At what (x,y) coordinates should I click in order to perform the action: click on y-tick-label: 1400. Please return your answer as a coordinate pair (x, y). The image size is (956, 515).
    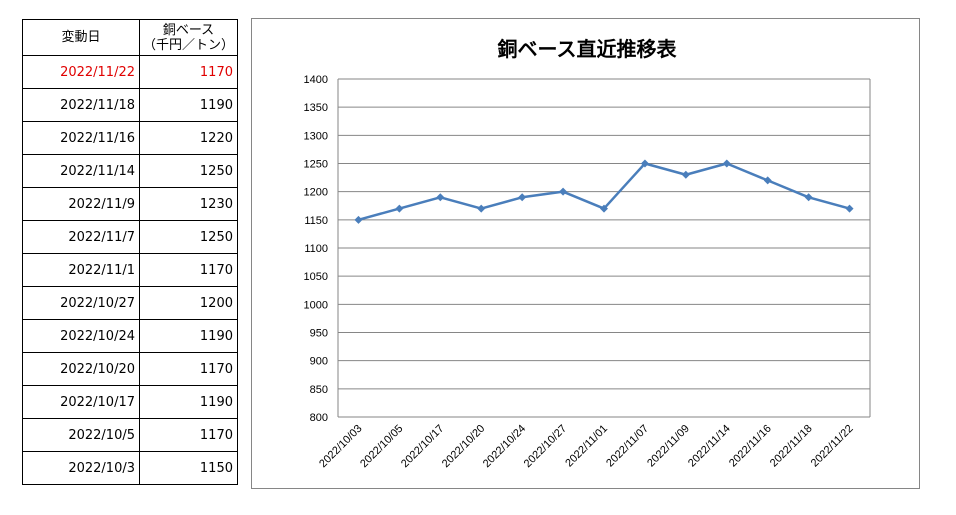
    Looking at the image, I should click on (316, 80).